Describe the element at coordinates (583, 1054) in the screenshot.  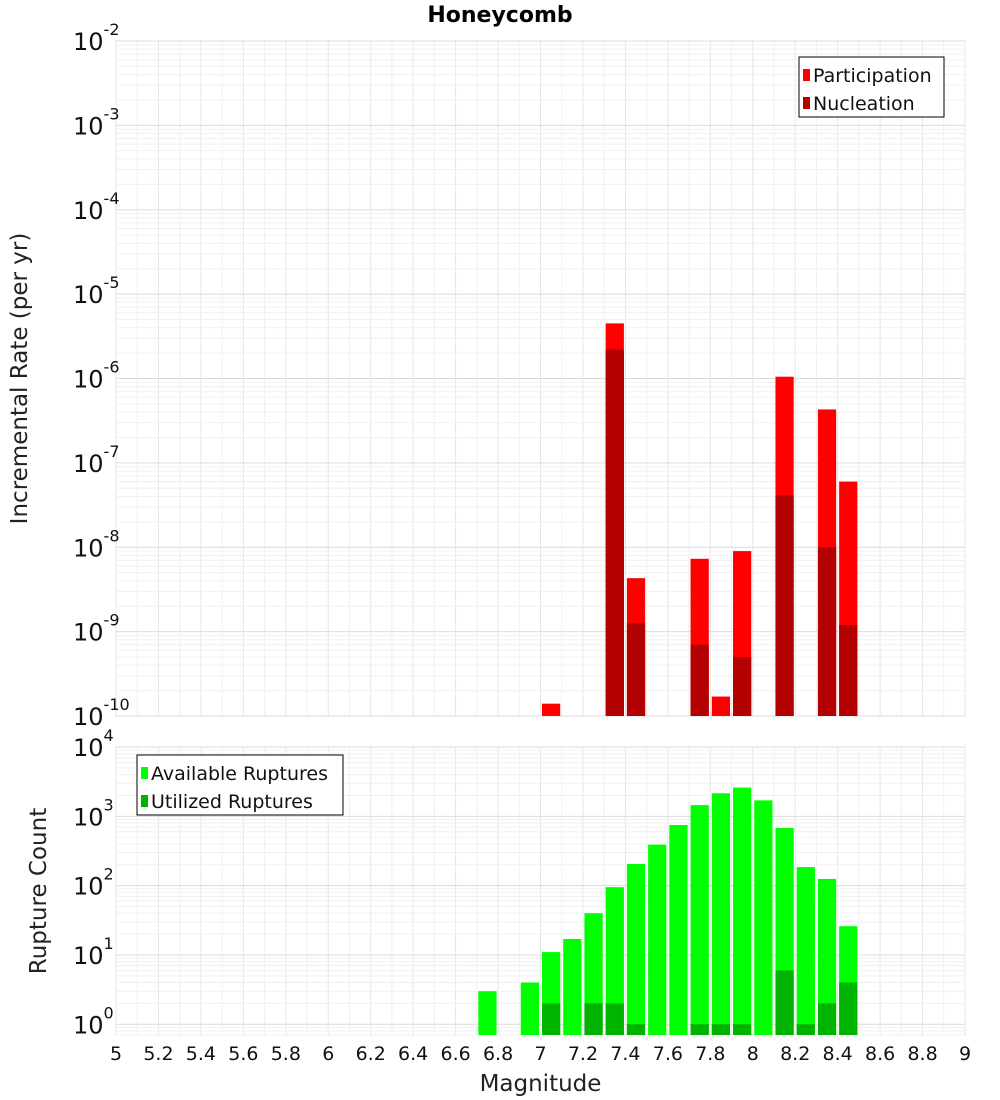
I see `x-tick-label: 7.2` at that location.